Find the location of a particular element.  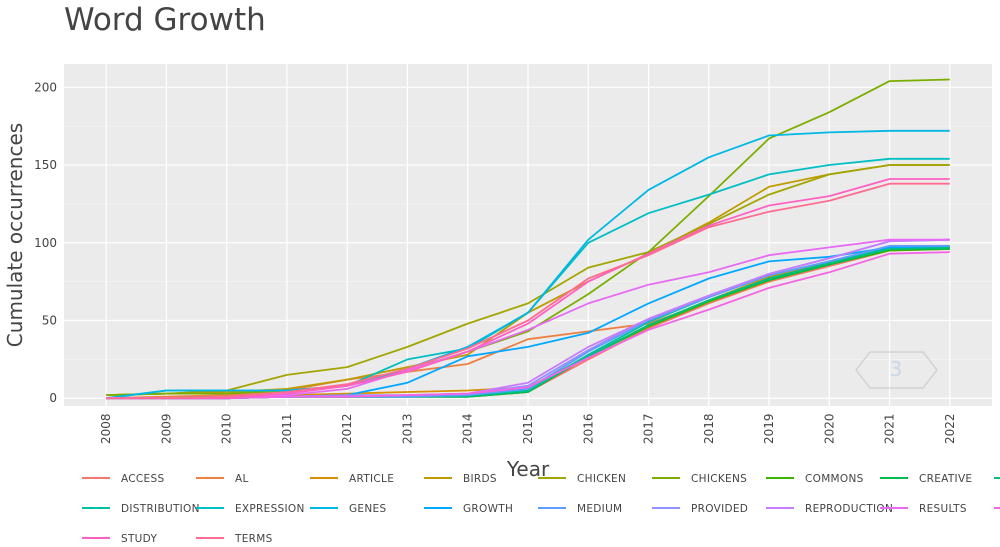

legend-item-article: ARTICLE is located at coordinates (352, 479).